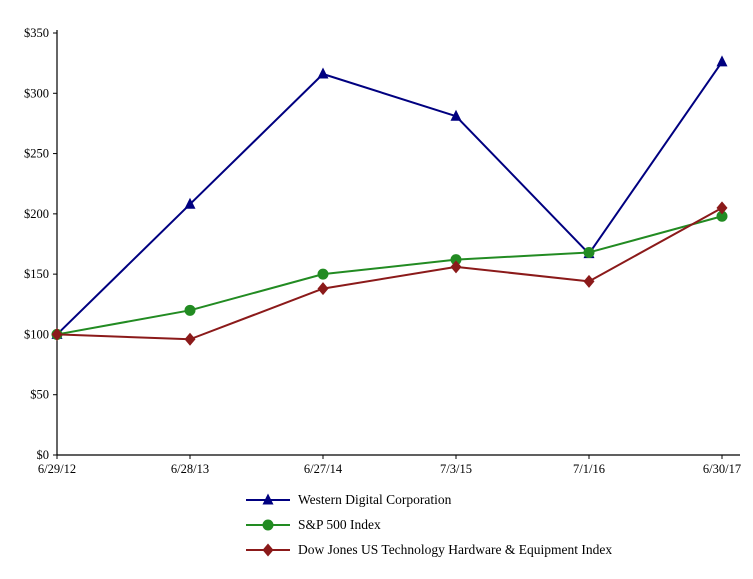  I want to click on svg-text: $350, so click(36, 33).